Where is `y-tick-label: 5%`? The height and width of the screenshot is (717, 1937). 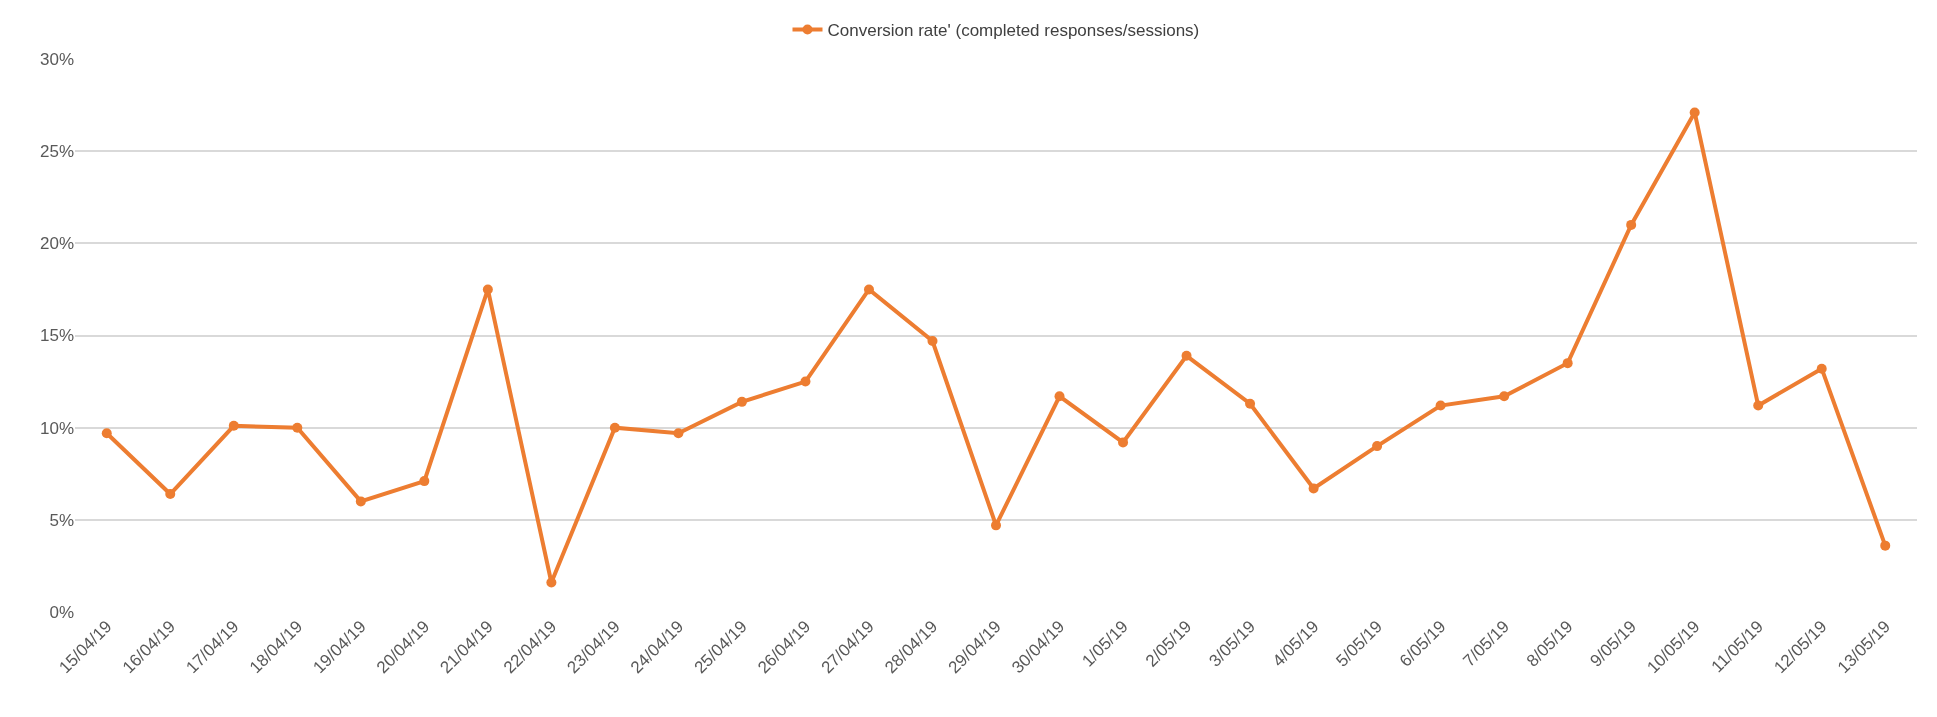 y-tick-label: 5% is located at coordinates (61, 520).